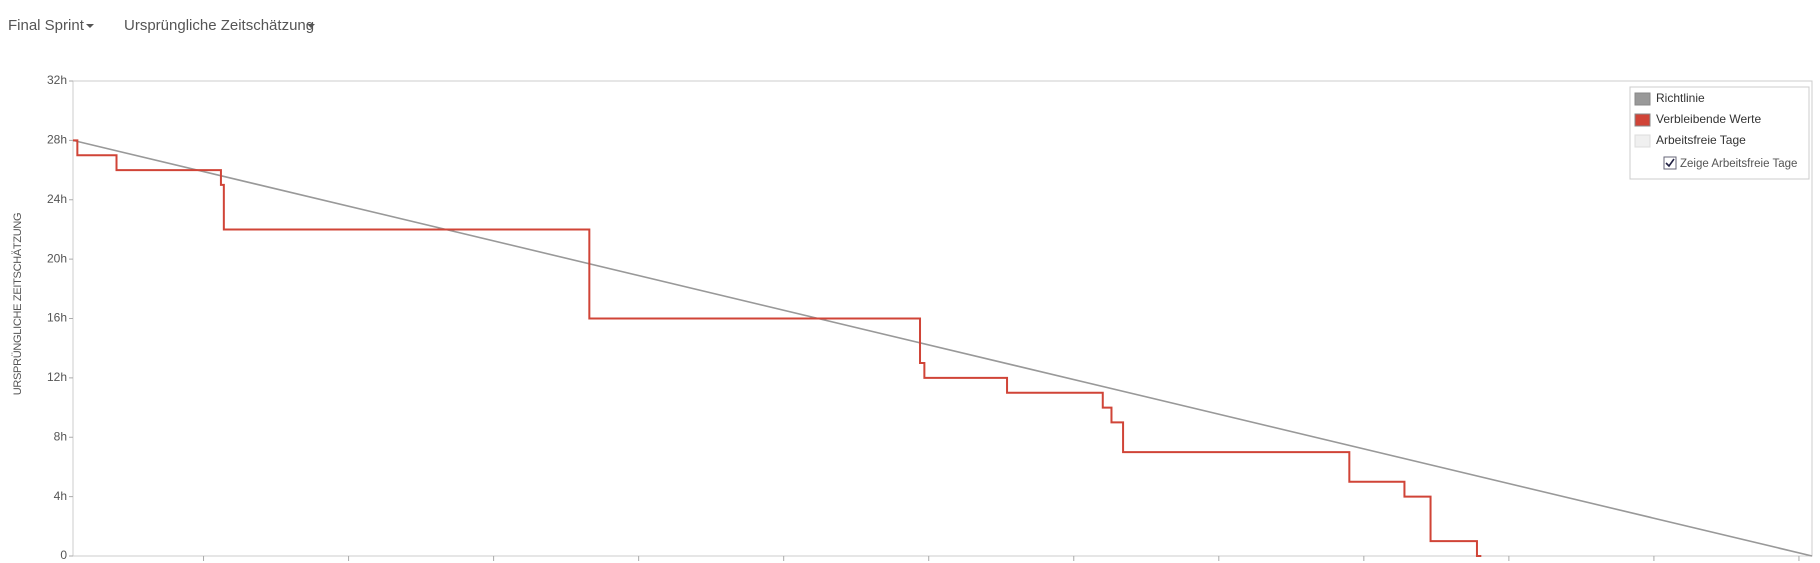  I want to click on y-tick-label: 16h, so click(57, 318).